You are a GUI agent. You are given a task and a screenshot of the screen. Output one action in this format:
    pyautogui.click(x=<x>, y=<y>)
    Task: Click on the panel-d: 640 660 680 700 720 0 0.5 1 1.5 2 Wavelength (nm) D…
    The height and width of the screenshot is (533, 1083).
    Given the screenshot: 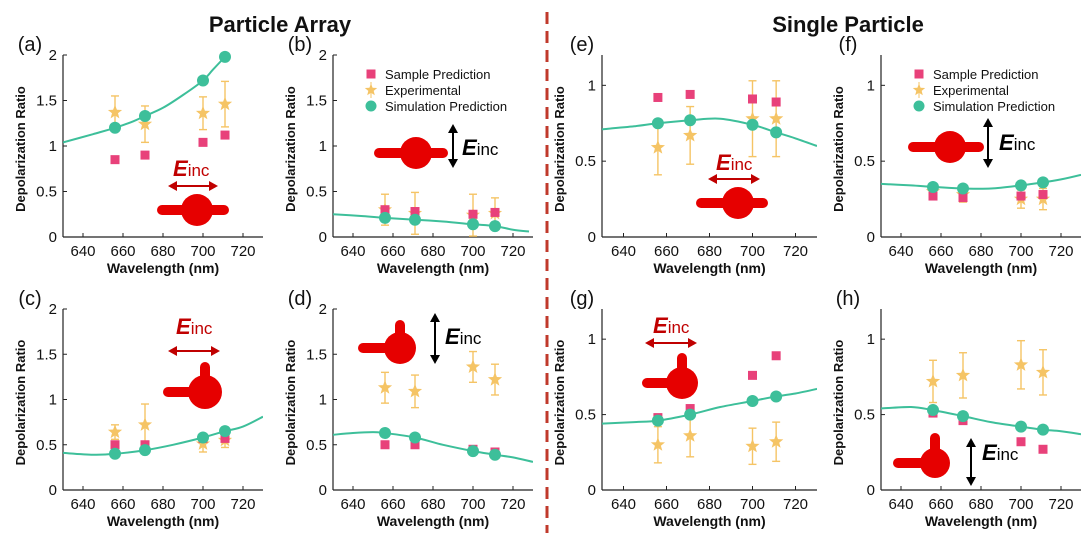 What is the action you would take?
    pyautogui.click(x=408, y=408)
    